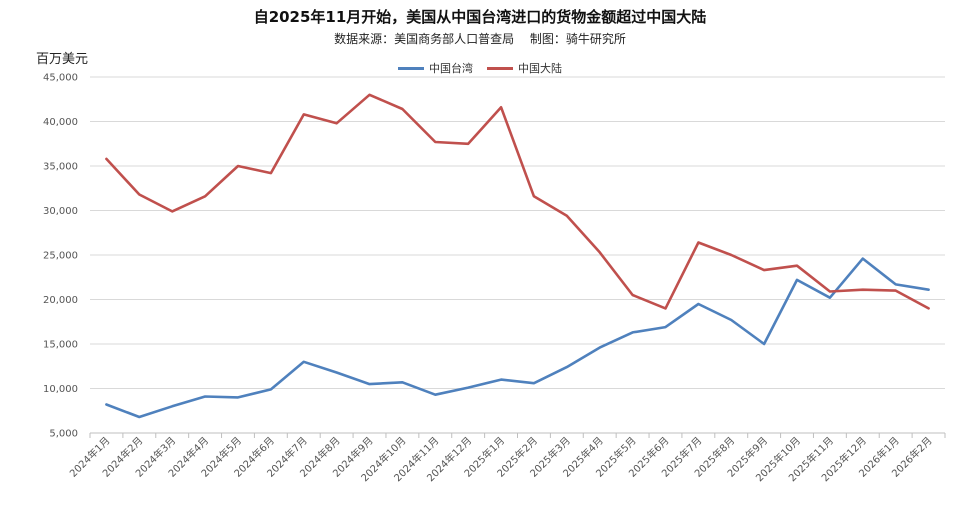 This screenshot has width=960, height=525. What do you see at coordinates (480, 39) in the screenshot?
I see `chart-subtitle: 数据来源：美国商务部人口普查局 制图：骑牛研究所` at bounding box center [480, 39].